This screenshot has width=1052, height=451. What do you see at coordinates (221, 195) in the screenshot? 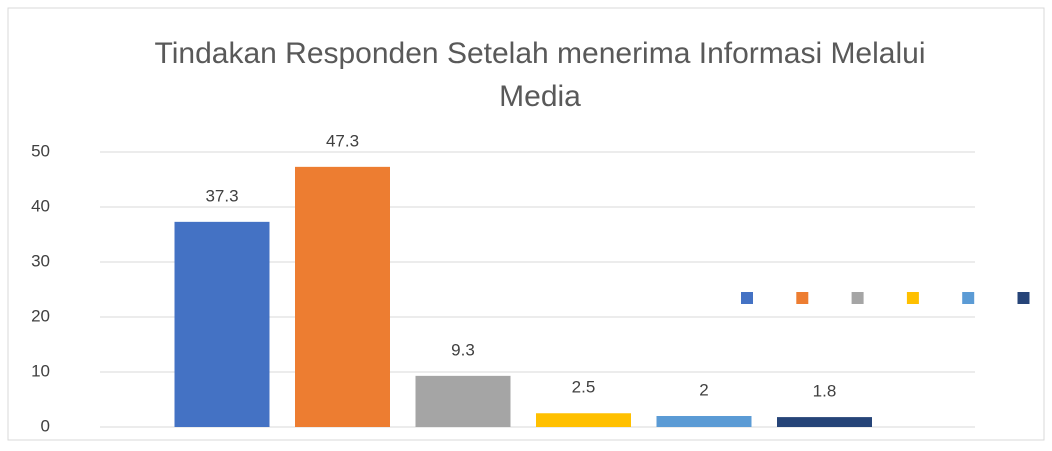
I see `data-label: 37.3` at bounding box center [221, 195].